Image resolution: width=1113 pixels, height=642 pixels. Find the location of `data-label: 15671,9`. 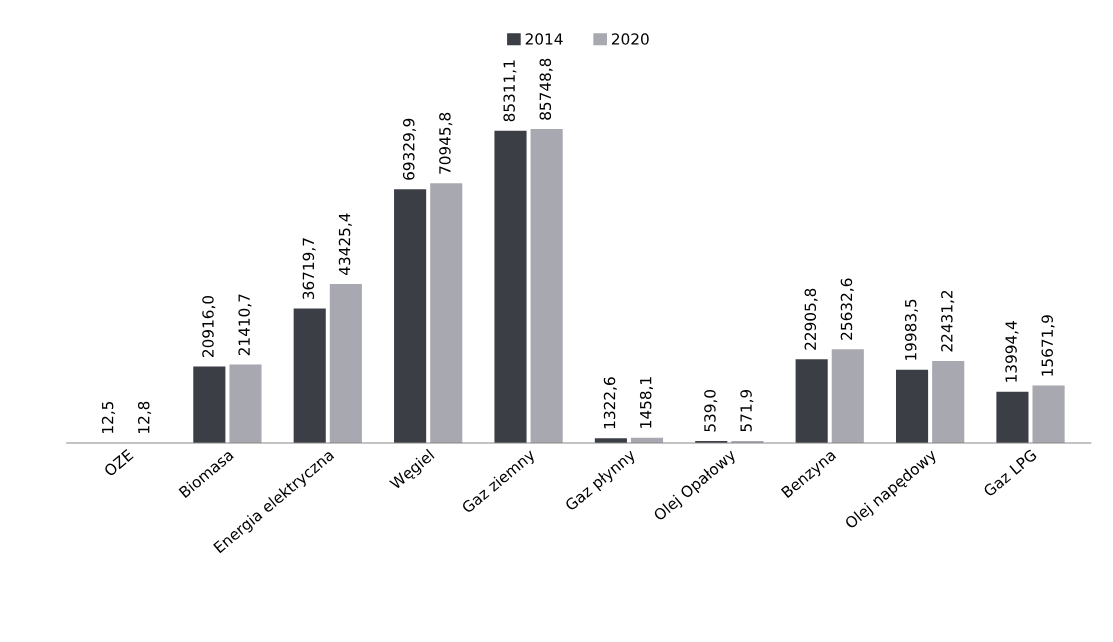

data-label: 15671,9 is located at coordinates (1048, 345).